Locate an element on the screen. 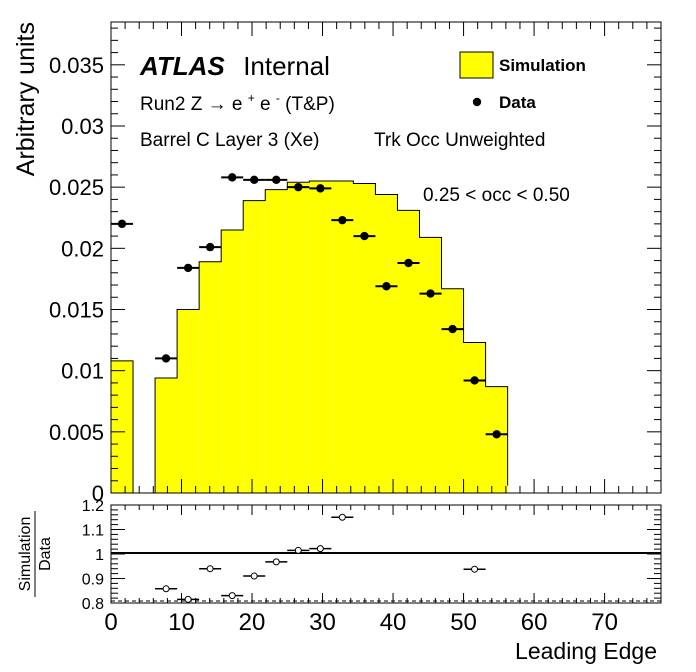 This screenshot has height=672, width=696. legend-data-marker is located at coordinates (477, 102).